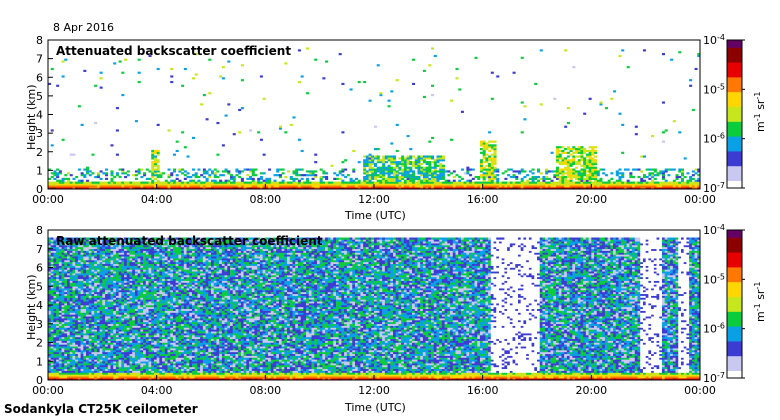 This screenshot has width=780, height=420. I want to click on colorbar-attenuated: 10-710-610-510-4m-1 sr-1, so click(735, 114).